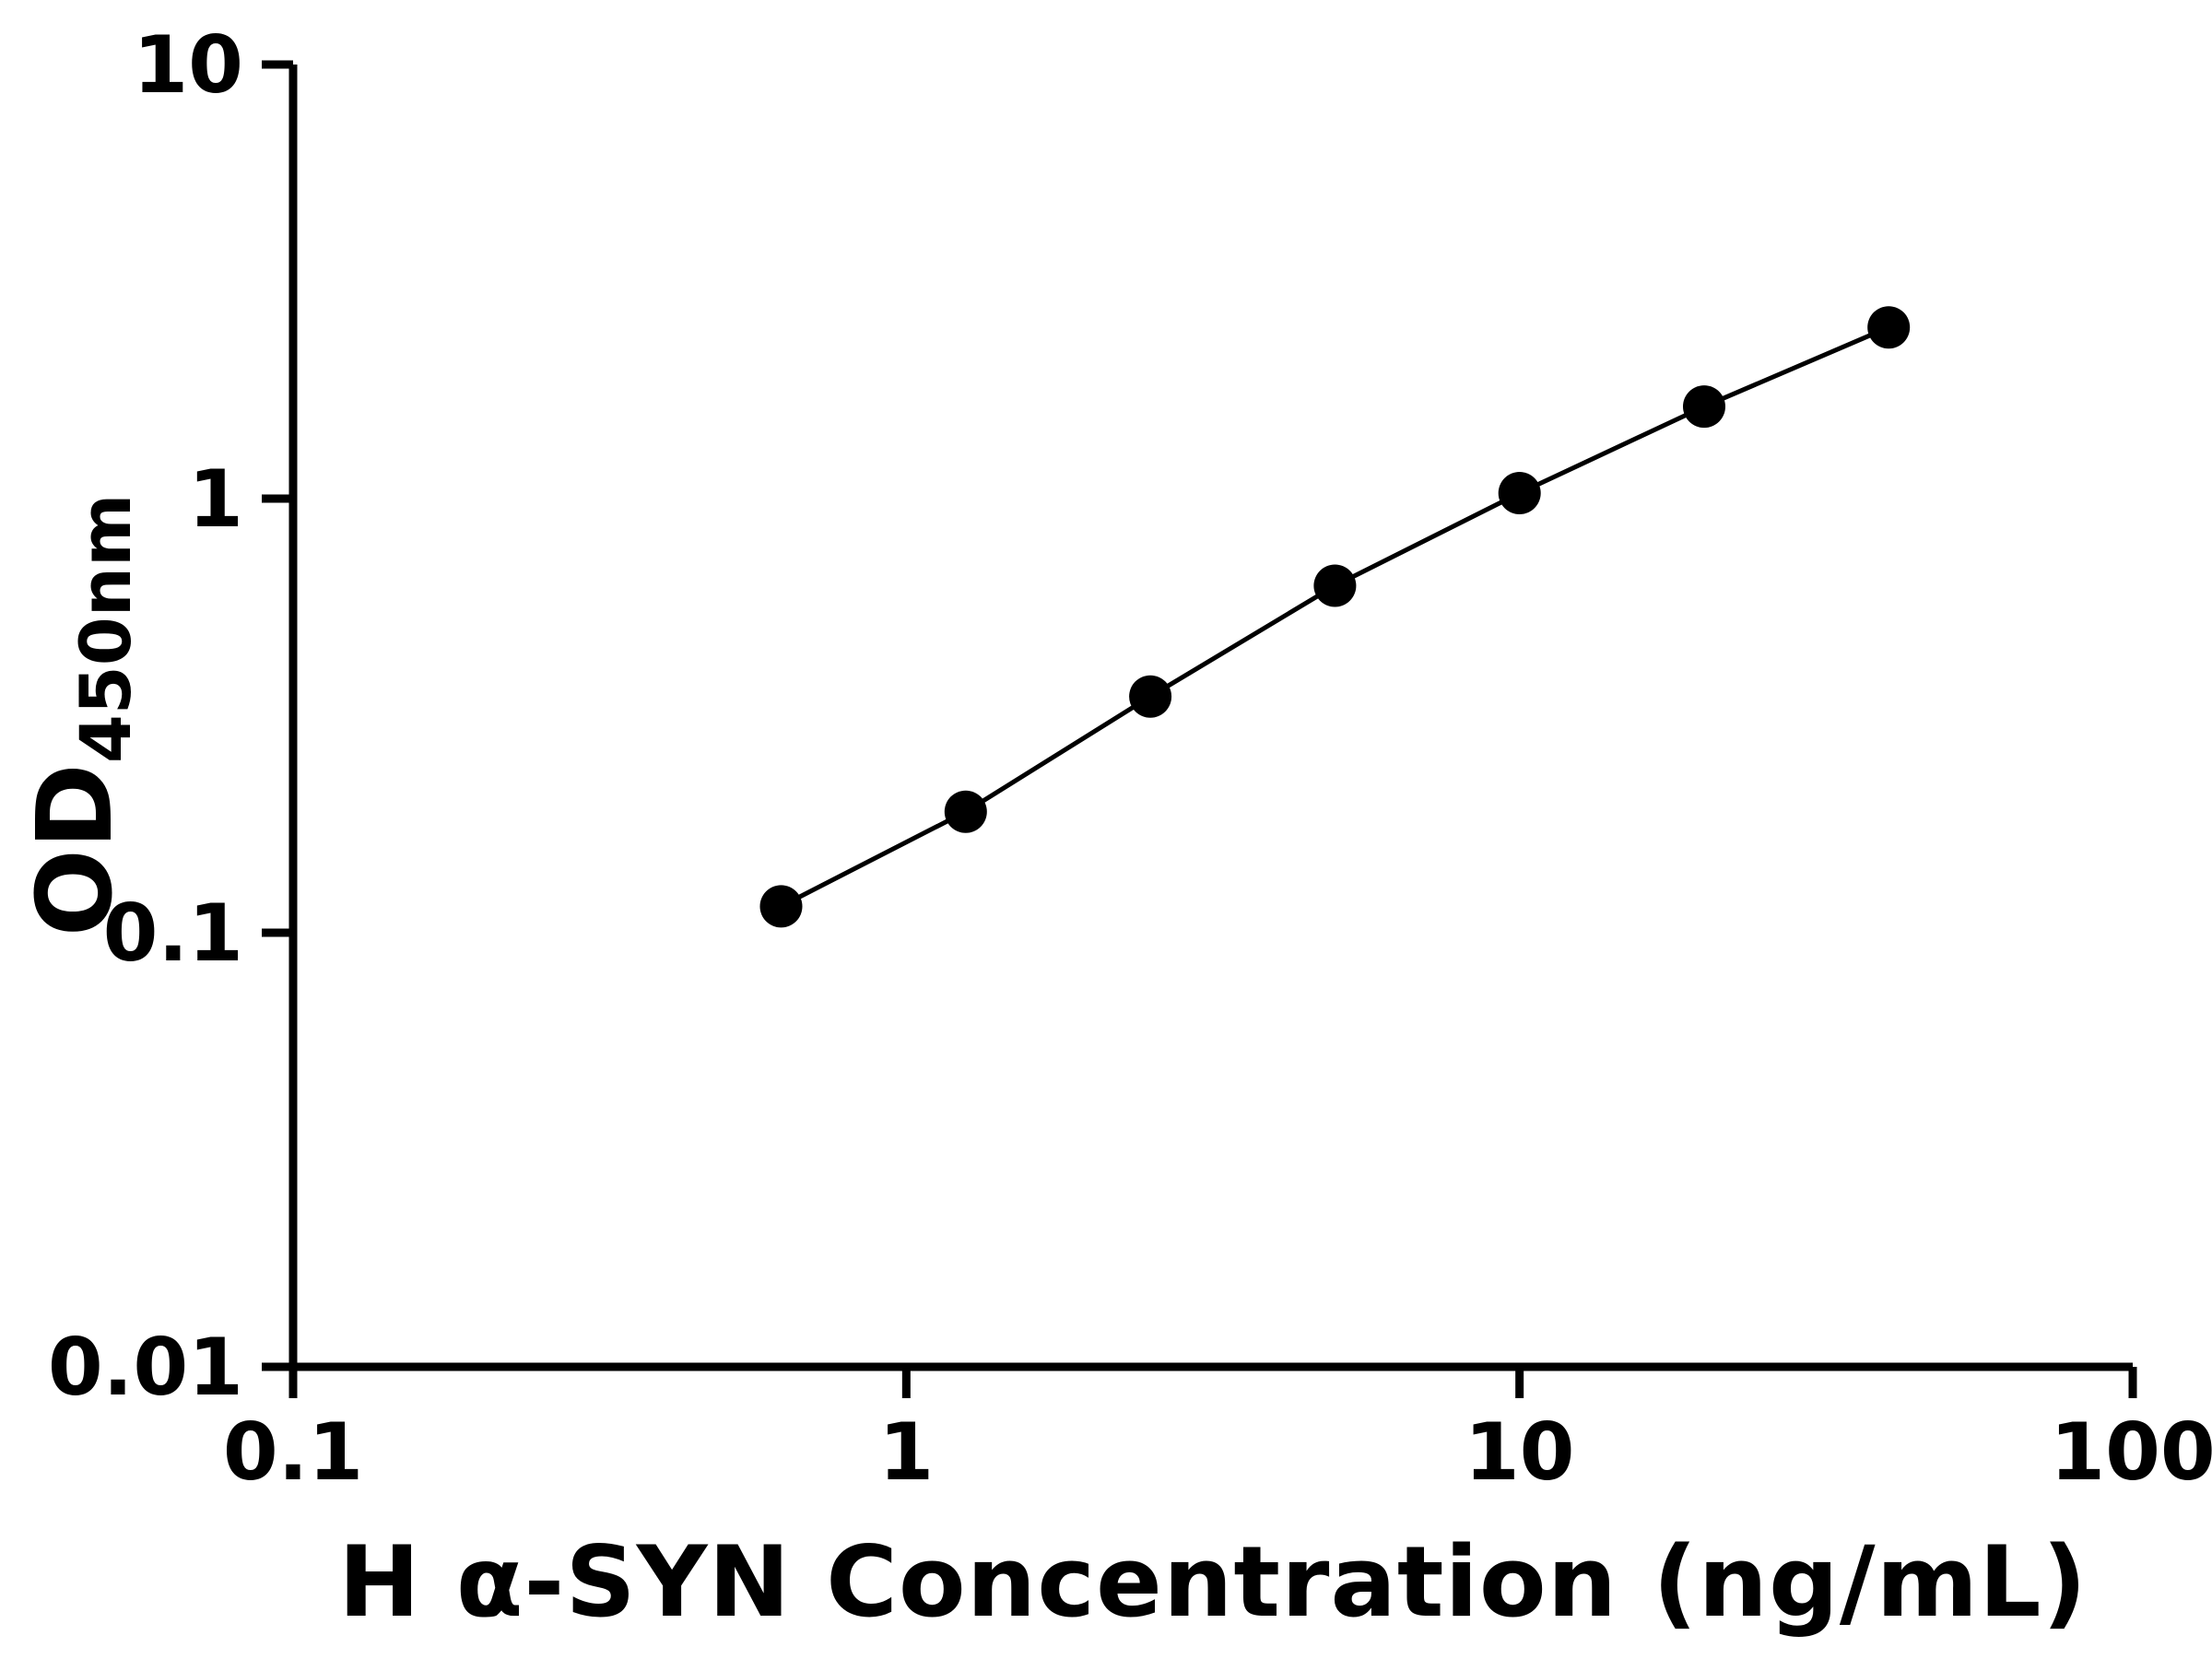  What do you see at coordinates (906, 1452) in the screenshot?
I see `x-tick-label: 1` at bounding box center [906, 1452].